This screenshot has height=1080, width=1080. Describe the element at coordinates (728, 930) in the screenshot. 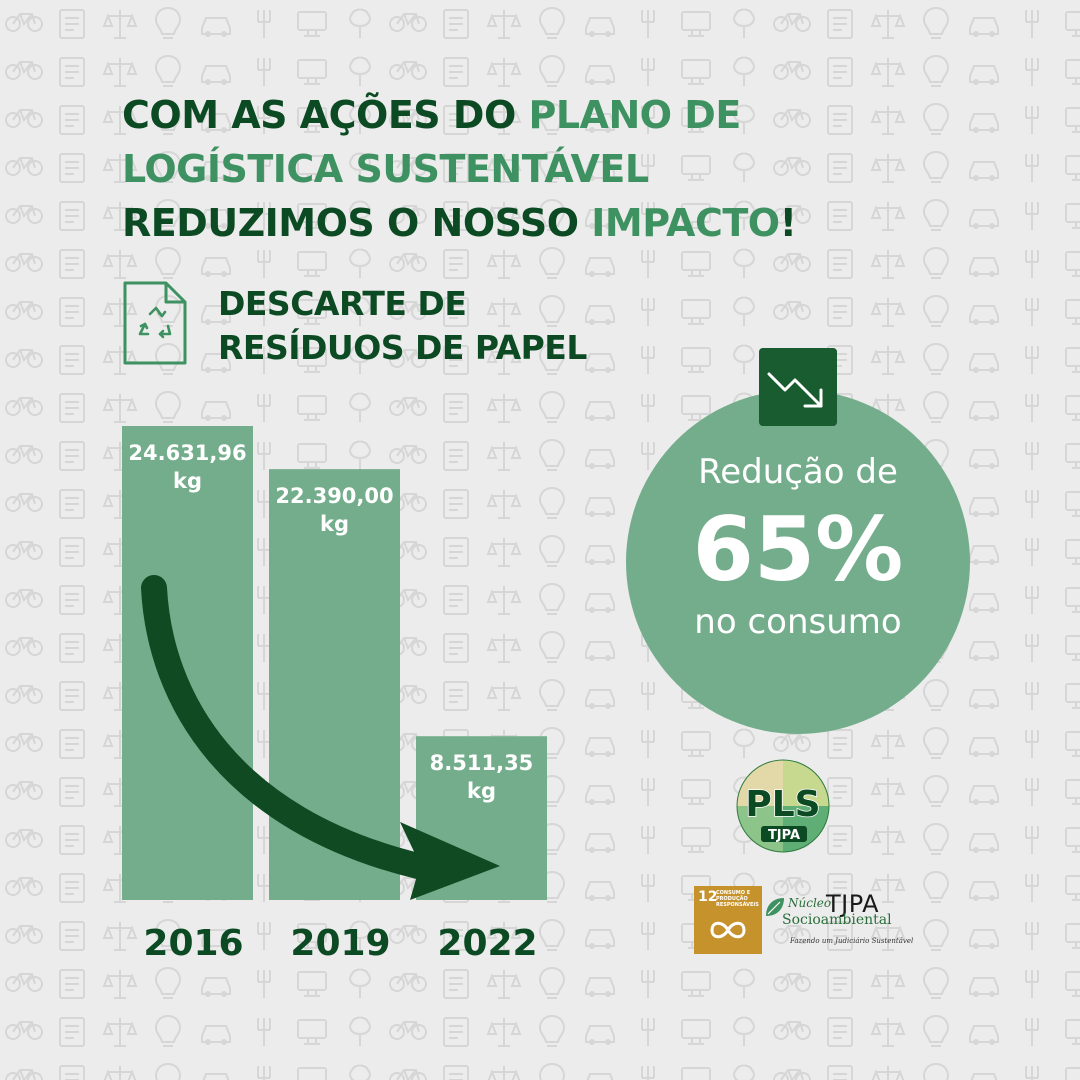

I see `infinity-icon` at that location.